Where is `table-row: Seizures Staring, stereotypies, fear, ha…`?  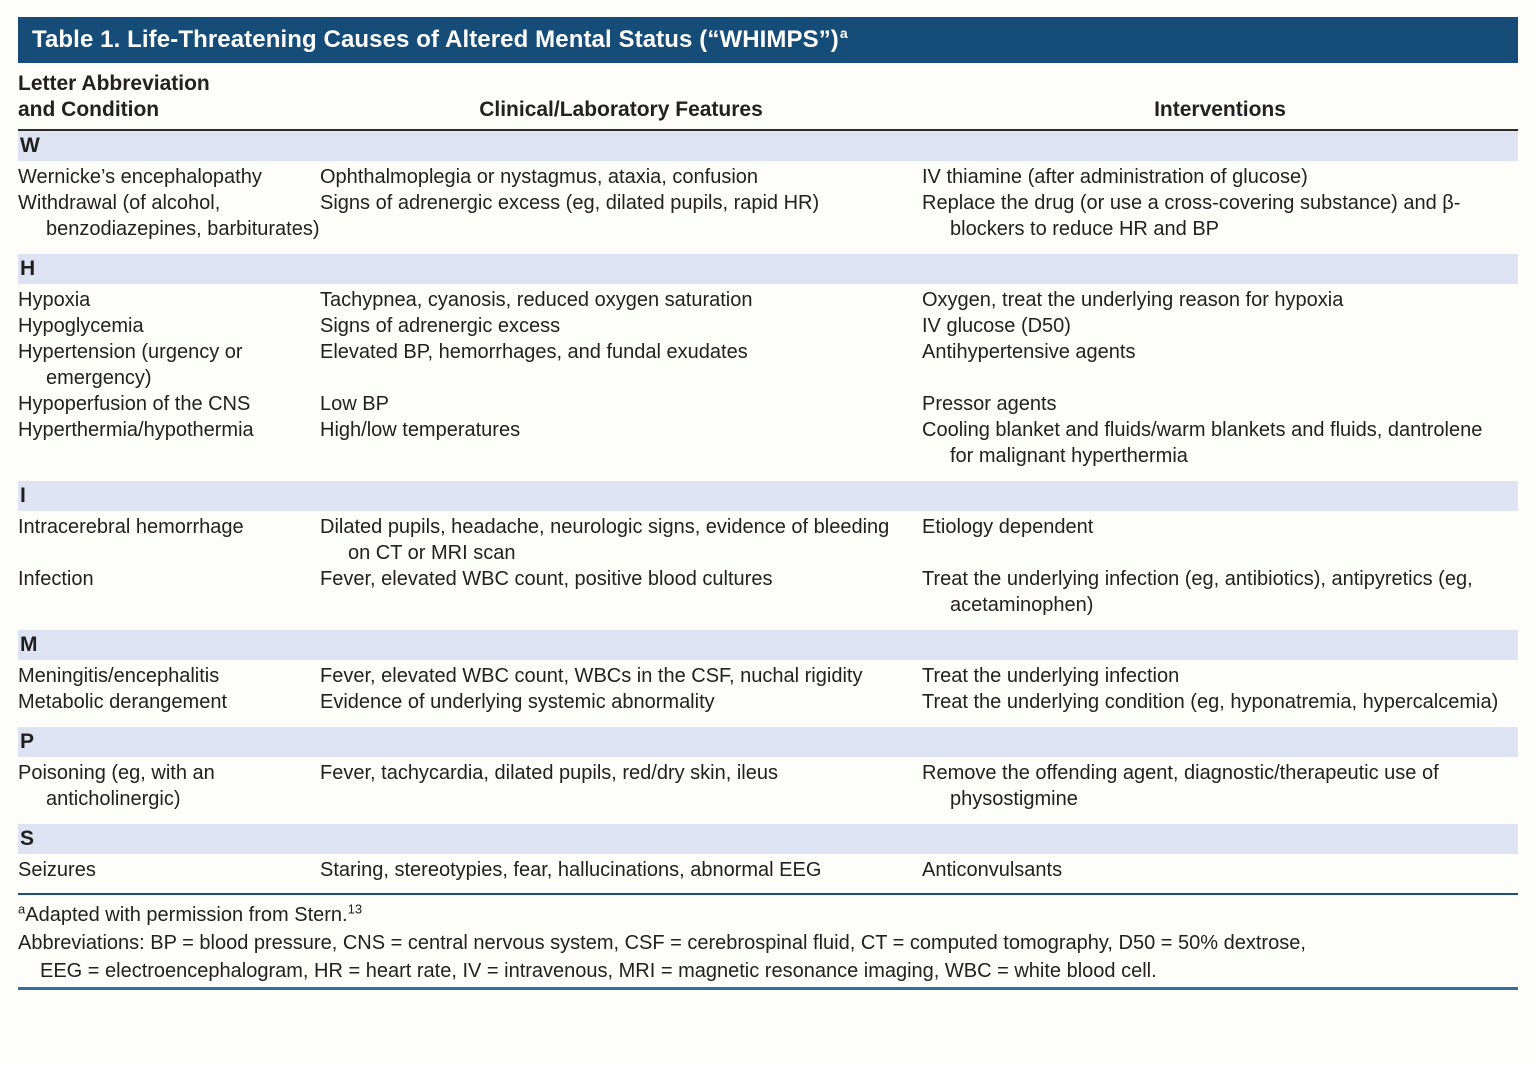 table-row: Seizures Staring, stereotypies, fear, ha… is located at coordinates (768, 873).